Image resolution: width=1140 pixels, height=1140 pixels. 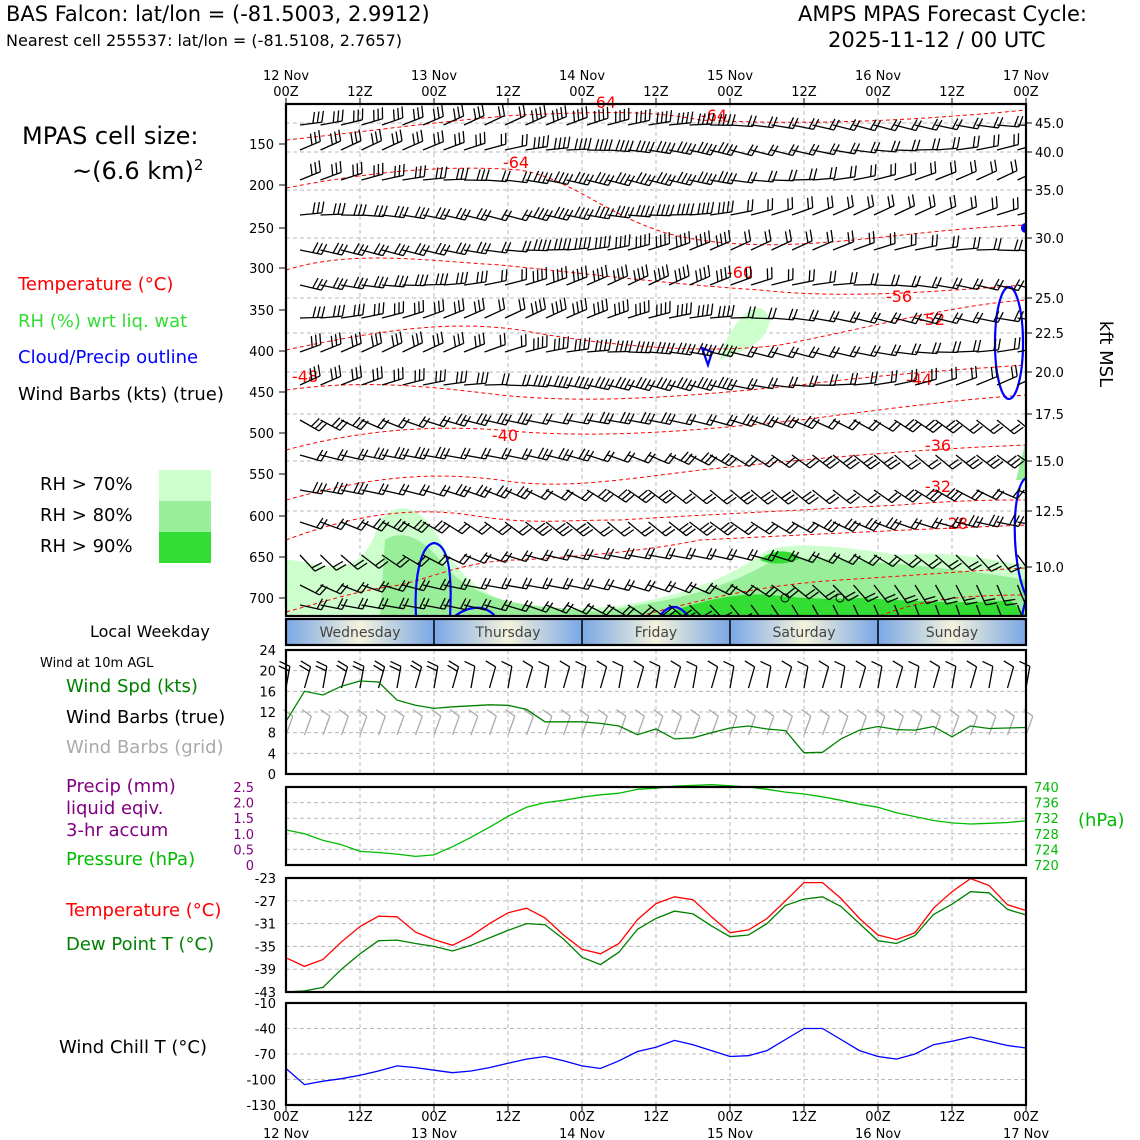 I want to click on bottom-date-label: 16 Nov, so click(x=878, y=1133).